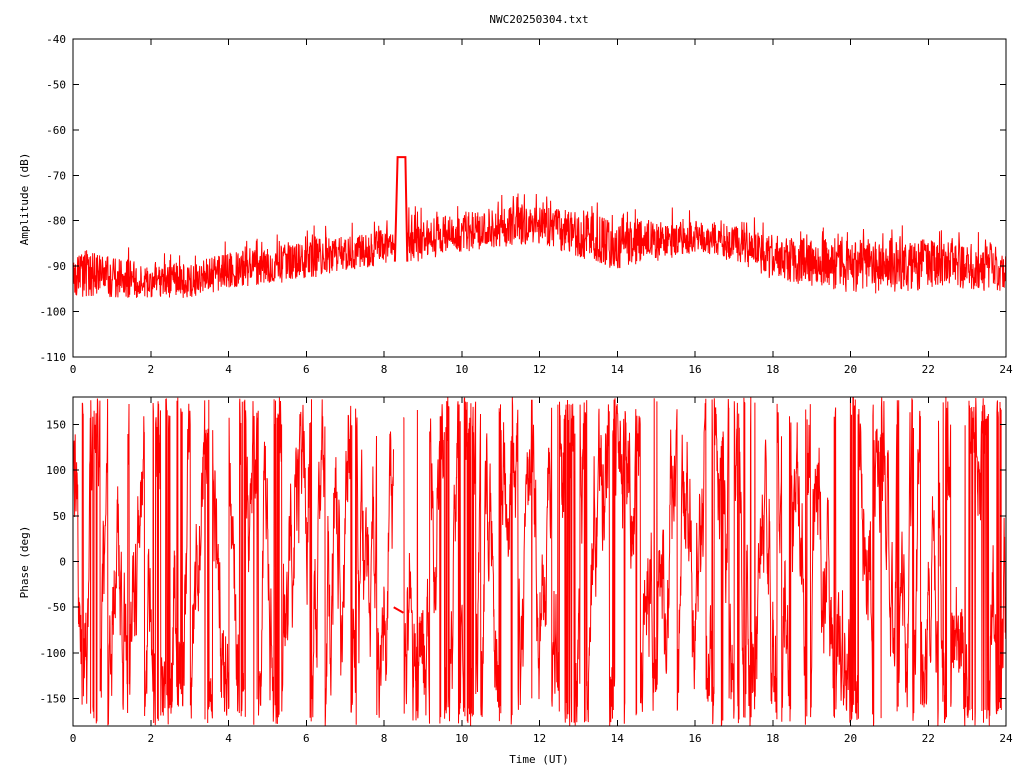 The height and width of the screenshot is (768, 1024). I want to click on amplitude-y-tick-label: -80, so click(56, 221).